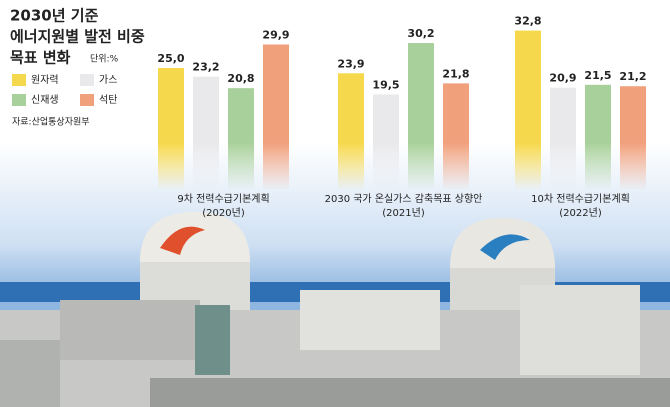 The image size is (670, 407). I want to click on value-label: 32,8, so click(527, 21).